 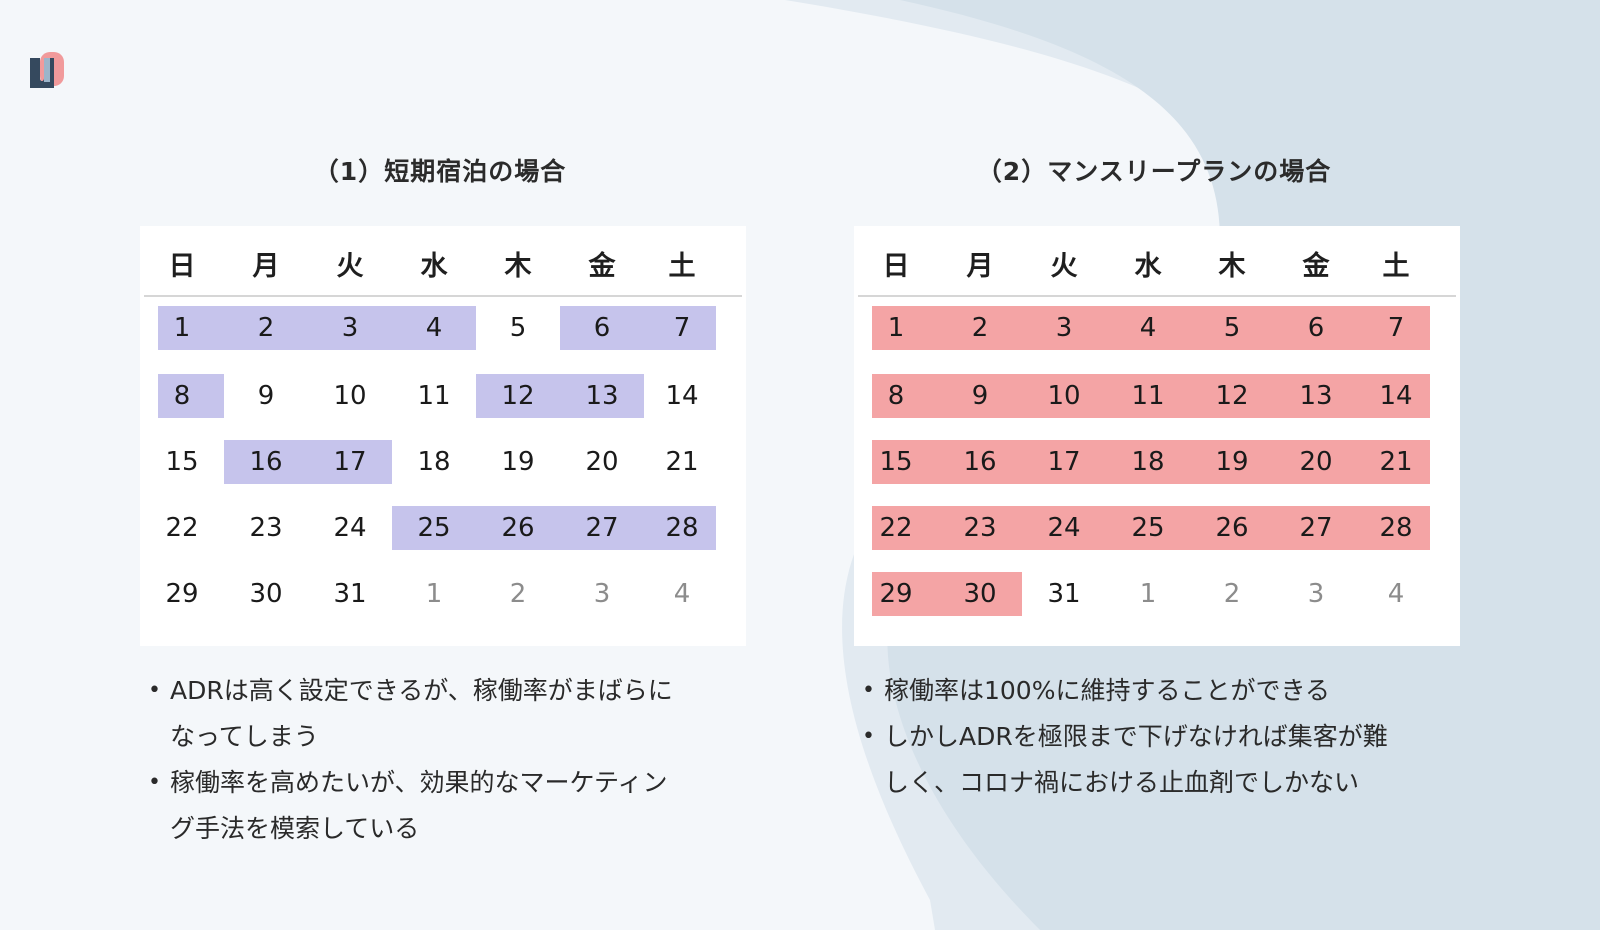 What do you see at coordinates (1064, 396) in the screenshot?
I see `booked-day-cell: 10` at bounding box center [1064, 396].